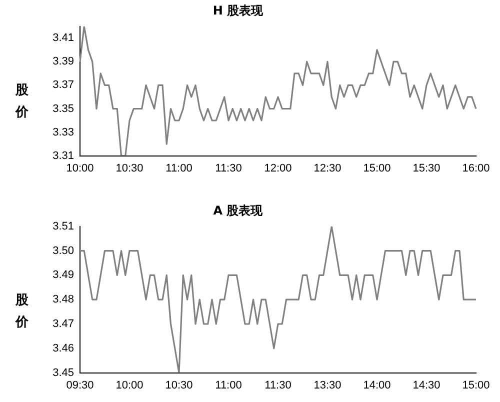  I want to click on y-tick-label: 3.31, so click(63, 156).